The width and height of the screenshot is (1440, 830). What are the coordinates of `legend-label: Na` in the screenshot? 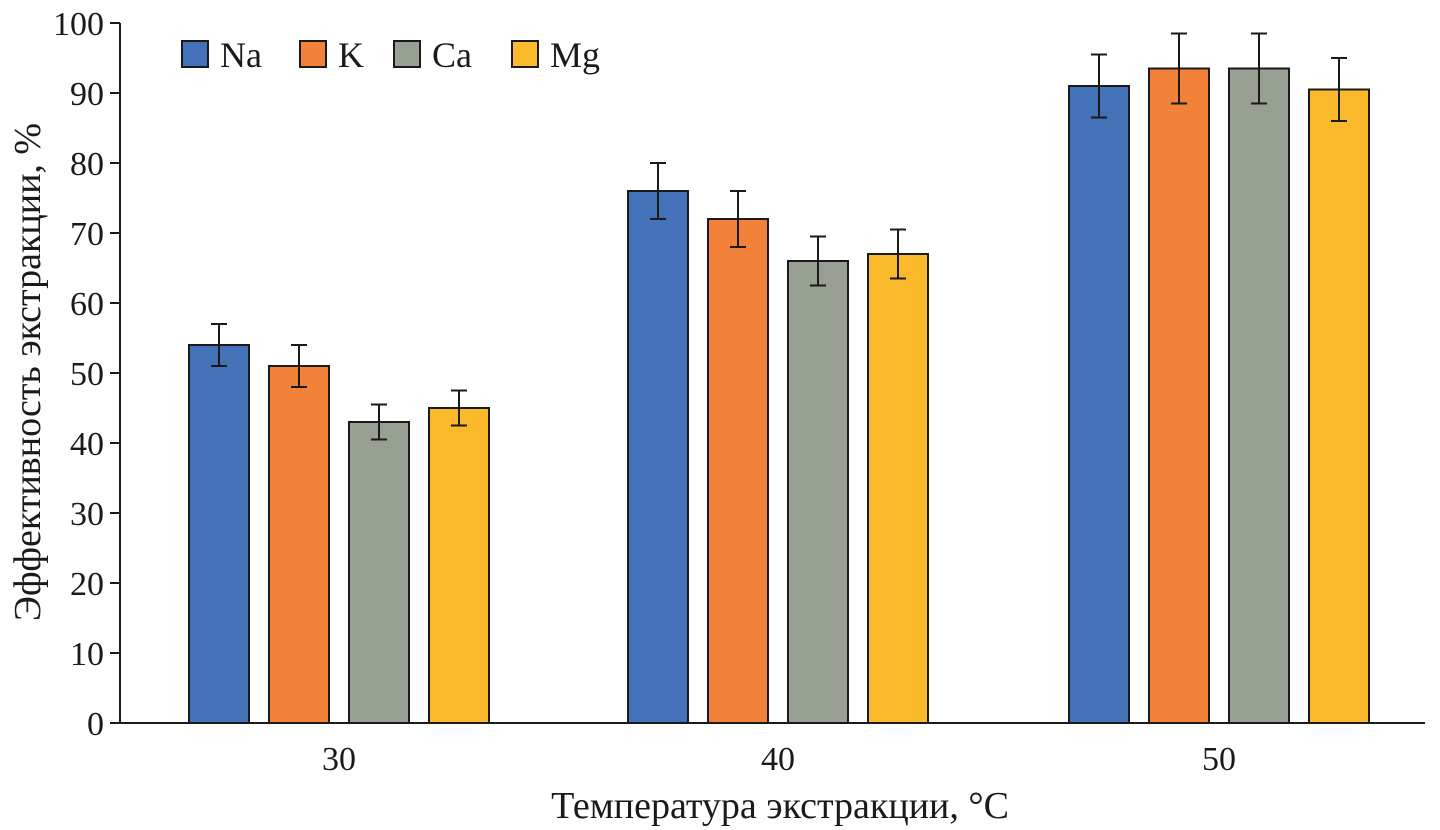 It's located at (241, 55).